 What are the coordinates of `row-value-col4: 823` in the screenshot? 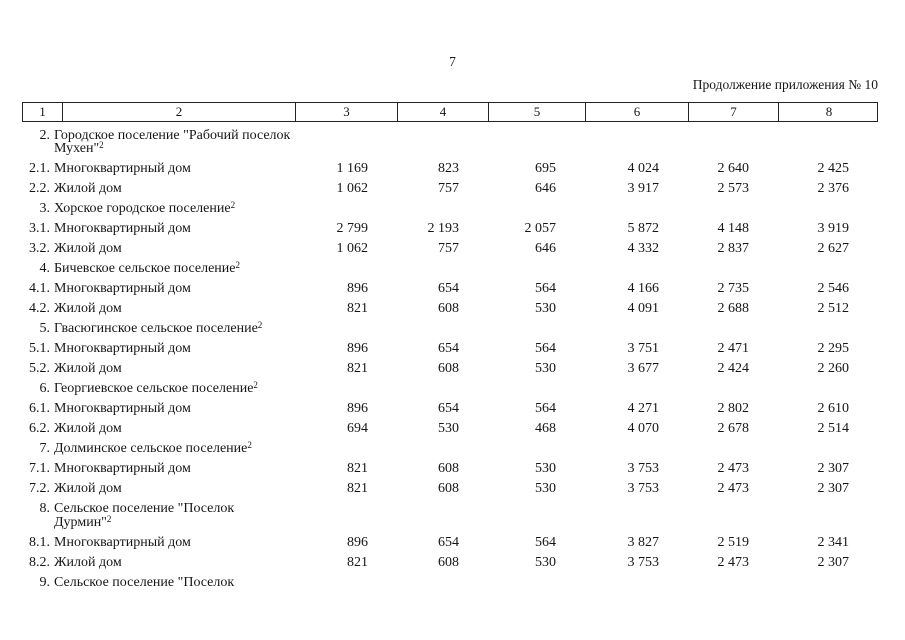 It's located at (448, 168).